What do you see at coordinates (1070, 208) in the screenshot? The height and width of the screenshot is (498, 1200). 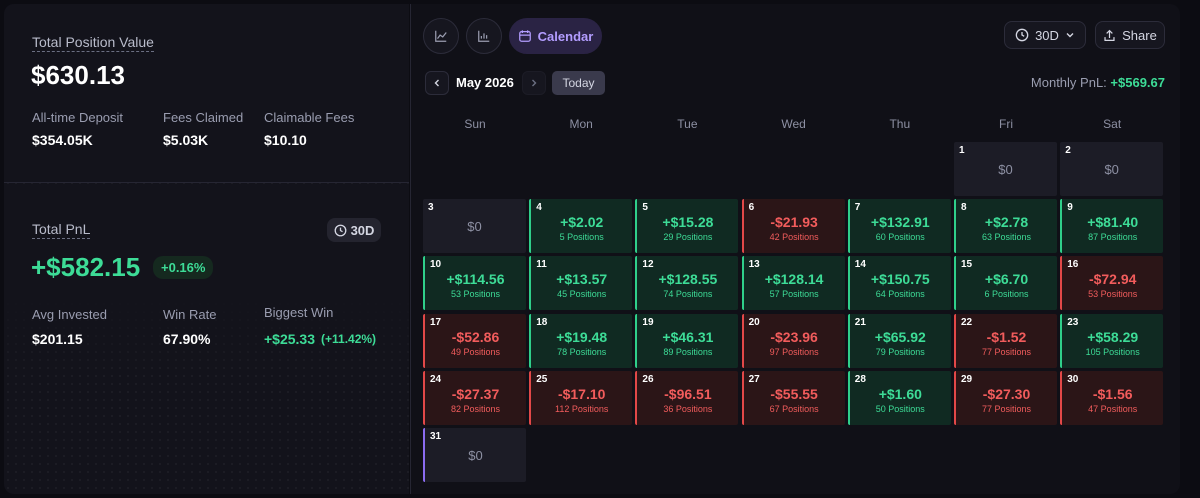 I see `day-number: 9` at bounding box center [1070, 208].